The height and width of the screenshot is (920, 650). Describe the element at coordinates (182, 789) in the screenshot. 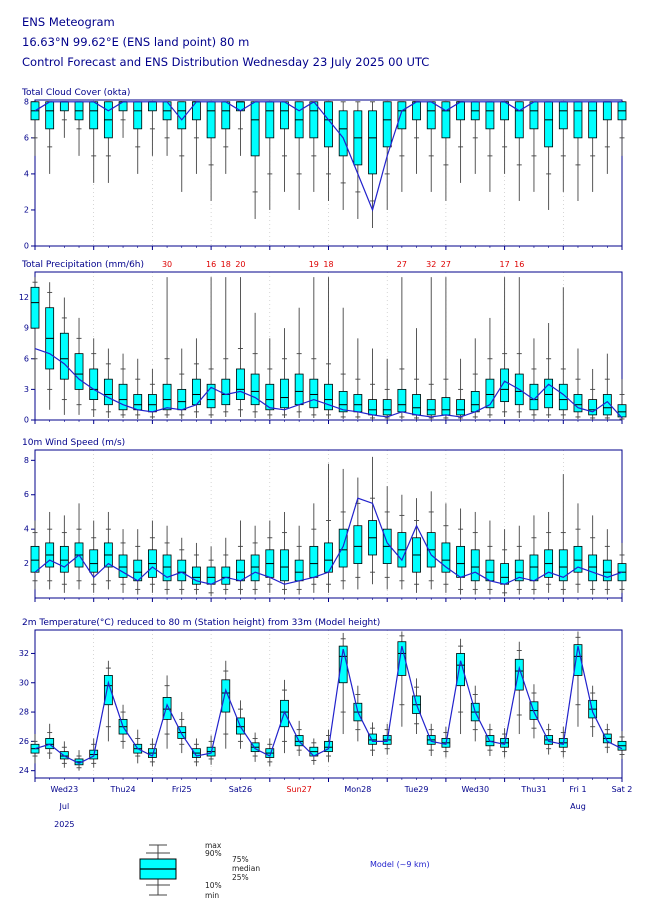

I see `svg-text: Fri25` at that location.